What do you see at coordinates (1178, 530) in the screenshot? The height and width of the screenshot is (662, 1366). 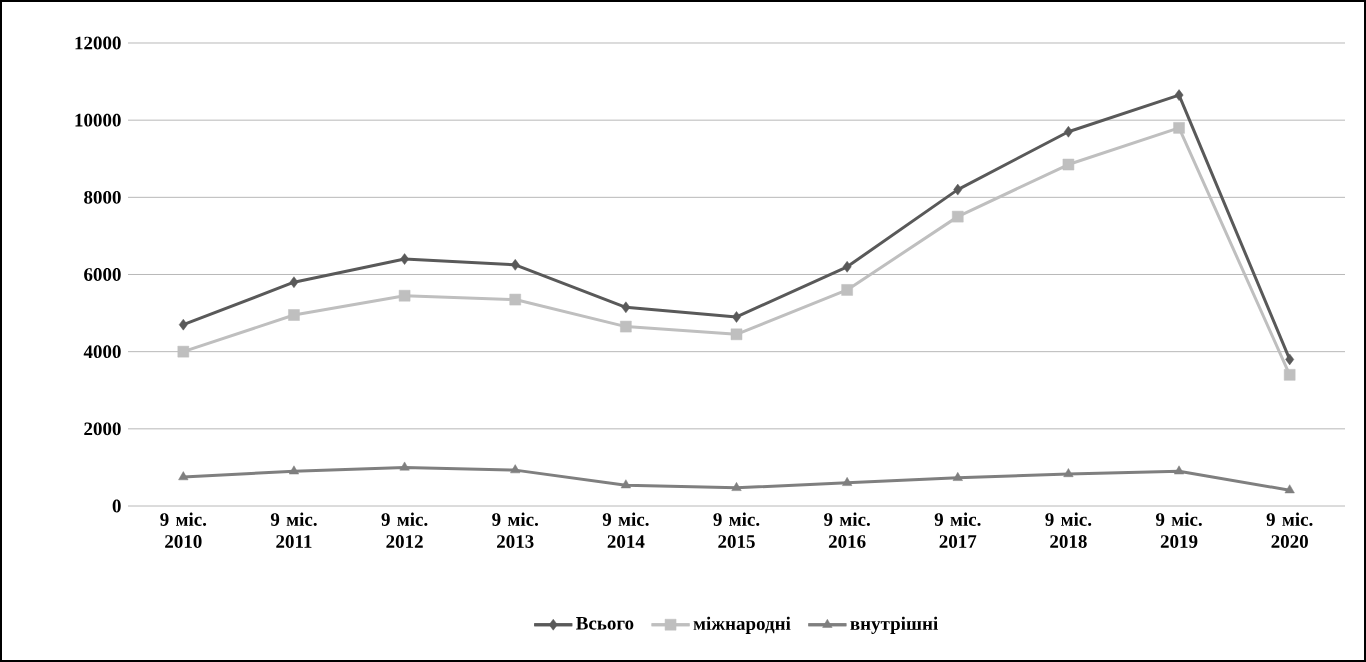 I see `x-tick-label: 9 міс. 2019` at bounding box center [1178, 530].